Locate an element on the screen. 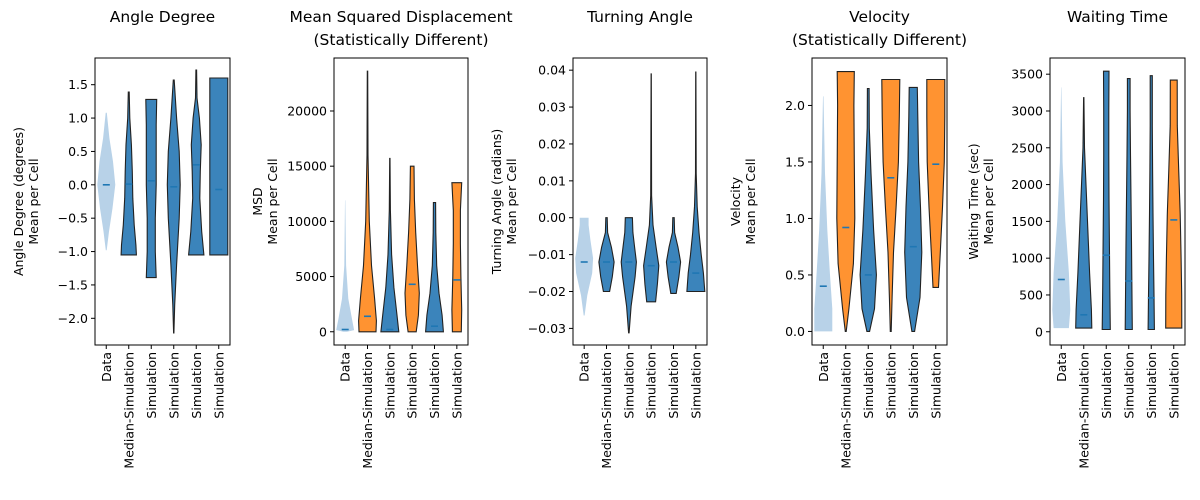 The height and width of the screenshot is (500, 1200). y-axis-label: Waiting Time (sec) is located at coordinates (973, 201).